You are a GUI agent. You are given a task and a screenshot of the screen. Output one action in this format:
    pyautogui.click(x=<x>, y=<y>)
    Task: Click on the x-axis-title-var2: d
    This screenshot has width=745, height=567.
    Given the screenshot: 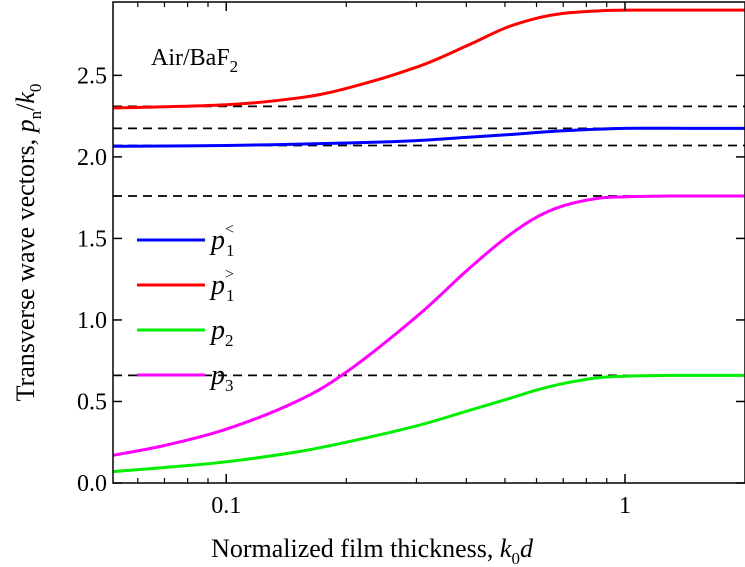 What is the action you would take?
    pyautogui.click(x=527, y=548)
    